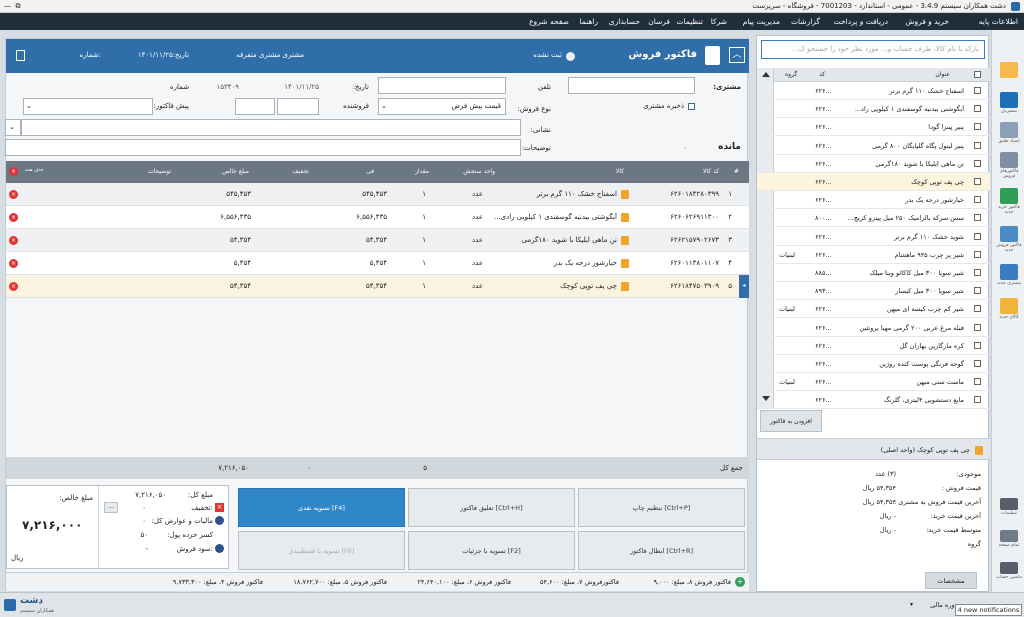 Image resolution: width=1024 pixels, height=617 pixels. What do you see at coordinates (631, 85) in the screenshot?
I see `customer-field` at bounding box center [631, 85].